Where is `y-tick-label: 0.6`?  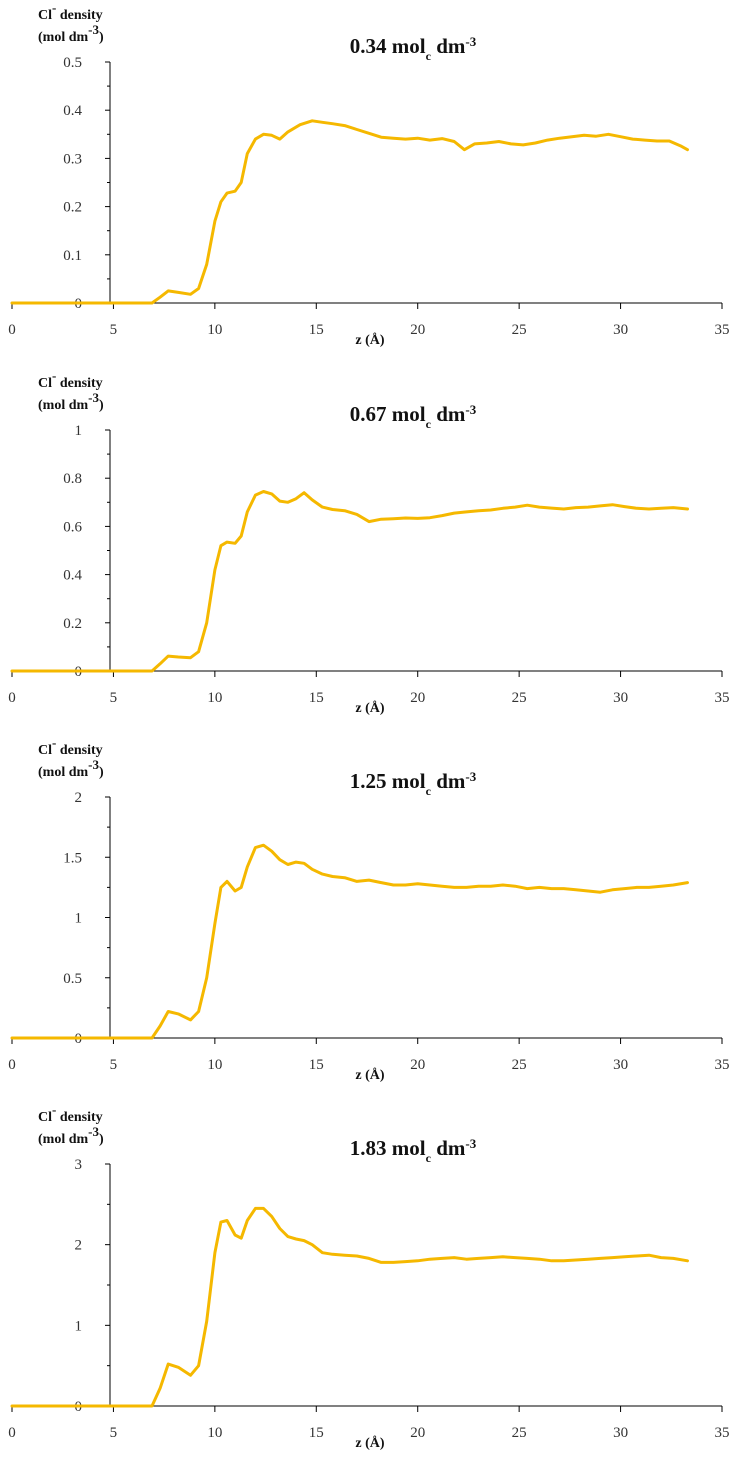 y-tick-label: 0.6 is located at coordinates (72, 527).